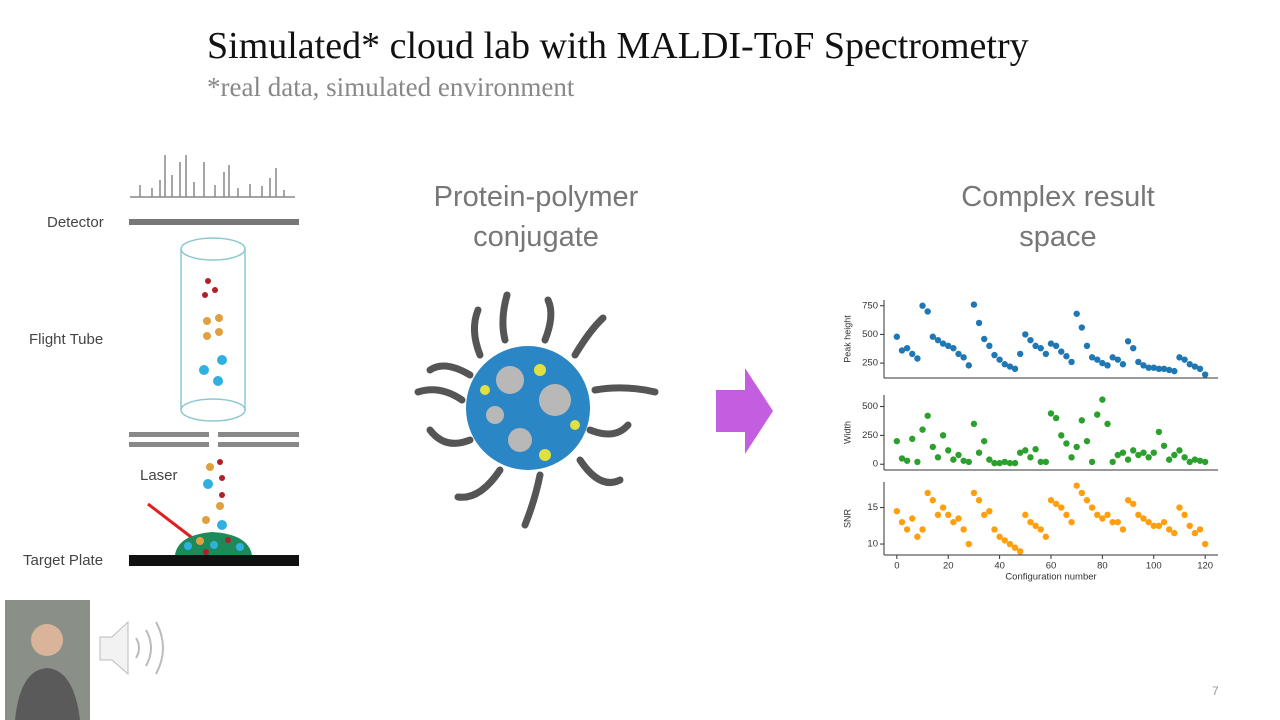 This screenshot has height=720, width=1280. What do you see at coordinates (214, 439) in the screenshot?
I see `plates` at bounding box center [214, 439].